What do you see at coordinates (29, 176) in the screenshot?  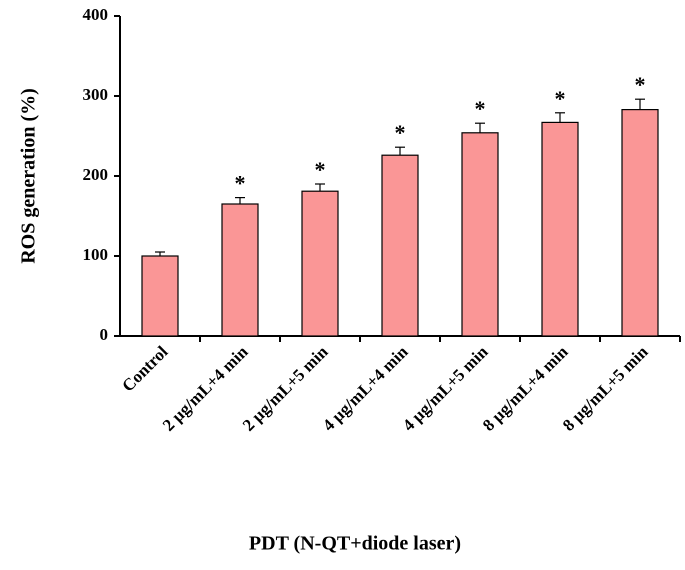 I see `y-axis-title: ROS generation (%)` at bounding box center [29, 176].